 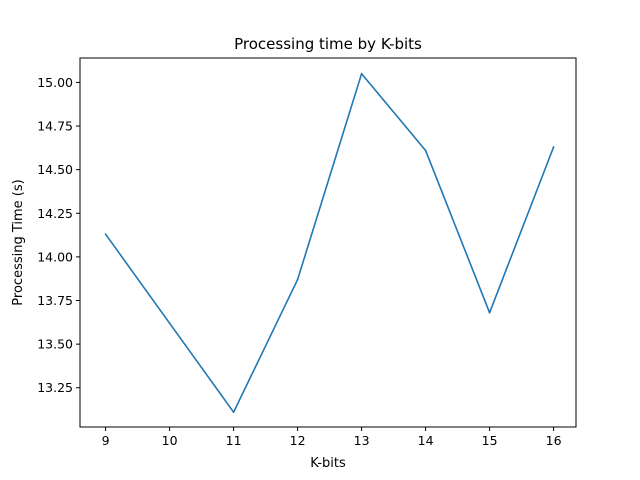 What do you see at coordinates (55, 300) in the screenshot?
I see `y-tick-label: 13.75` at bounding box center [55, 300].